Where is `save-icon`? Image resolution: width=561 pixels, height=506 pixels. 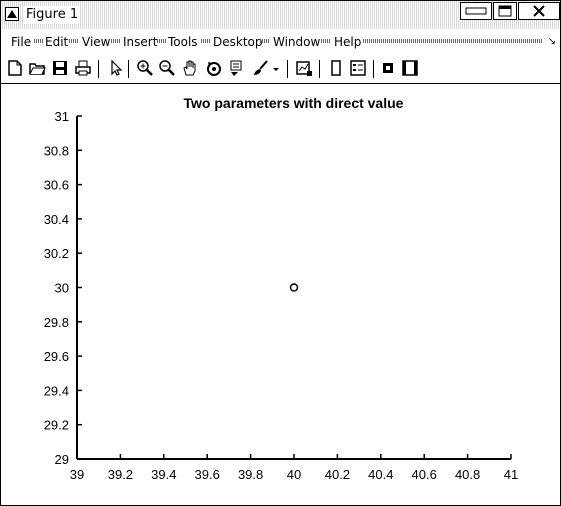
save-icon is located at coordinates (60, 68).